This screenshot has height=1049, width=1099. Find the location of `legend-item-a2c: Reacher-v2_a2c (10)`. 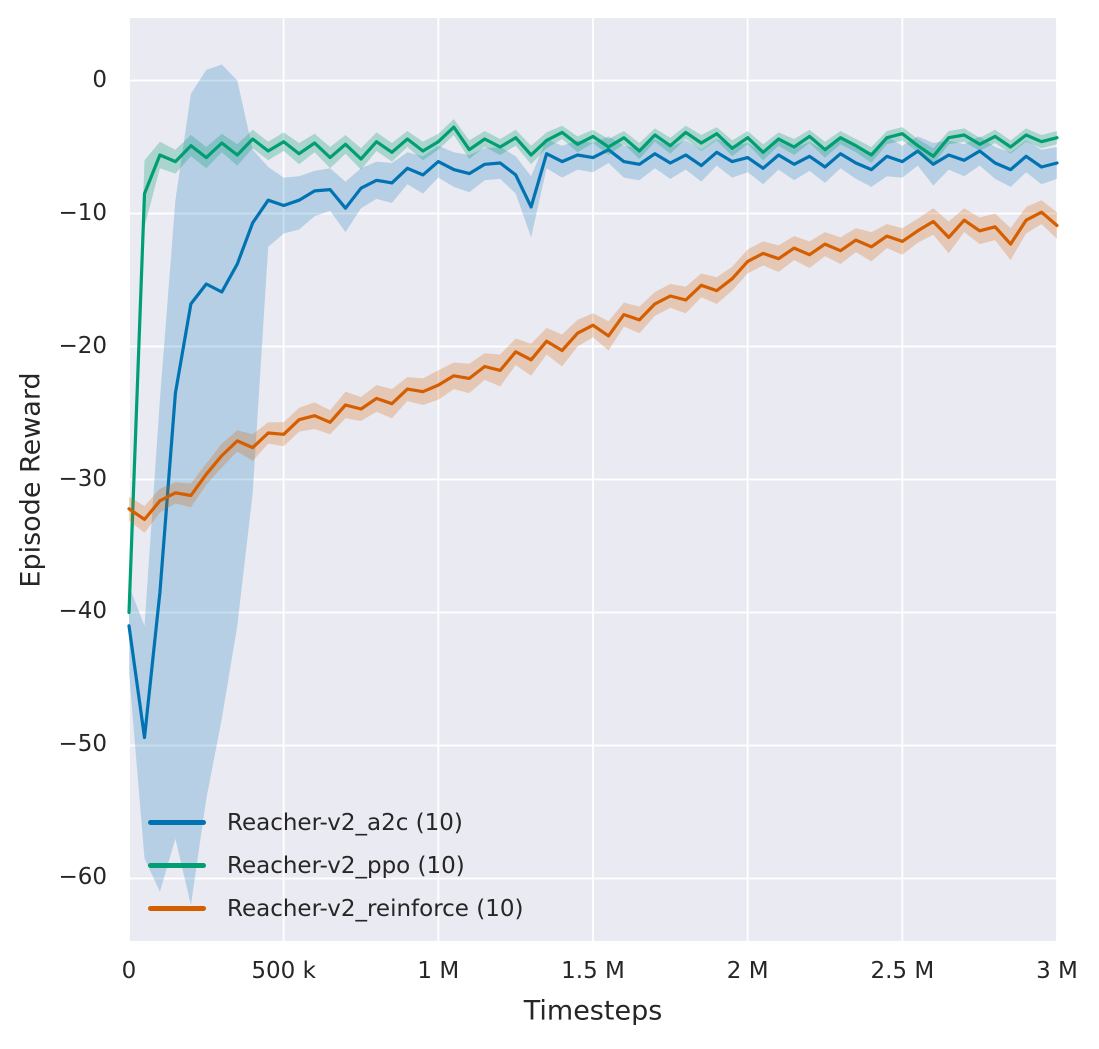

legend-item-a2c: Reacher-v2_a2c (10) is located at coordinates (335, 822).